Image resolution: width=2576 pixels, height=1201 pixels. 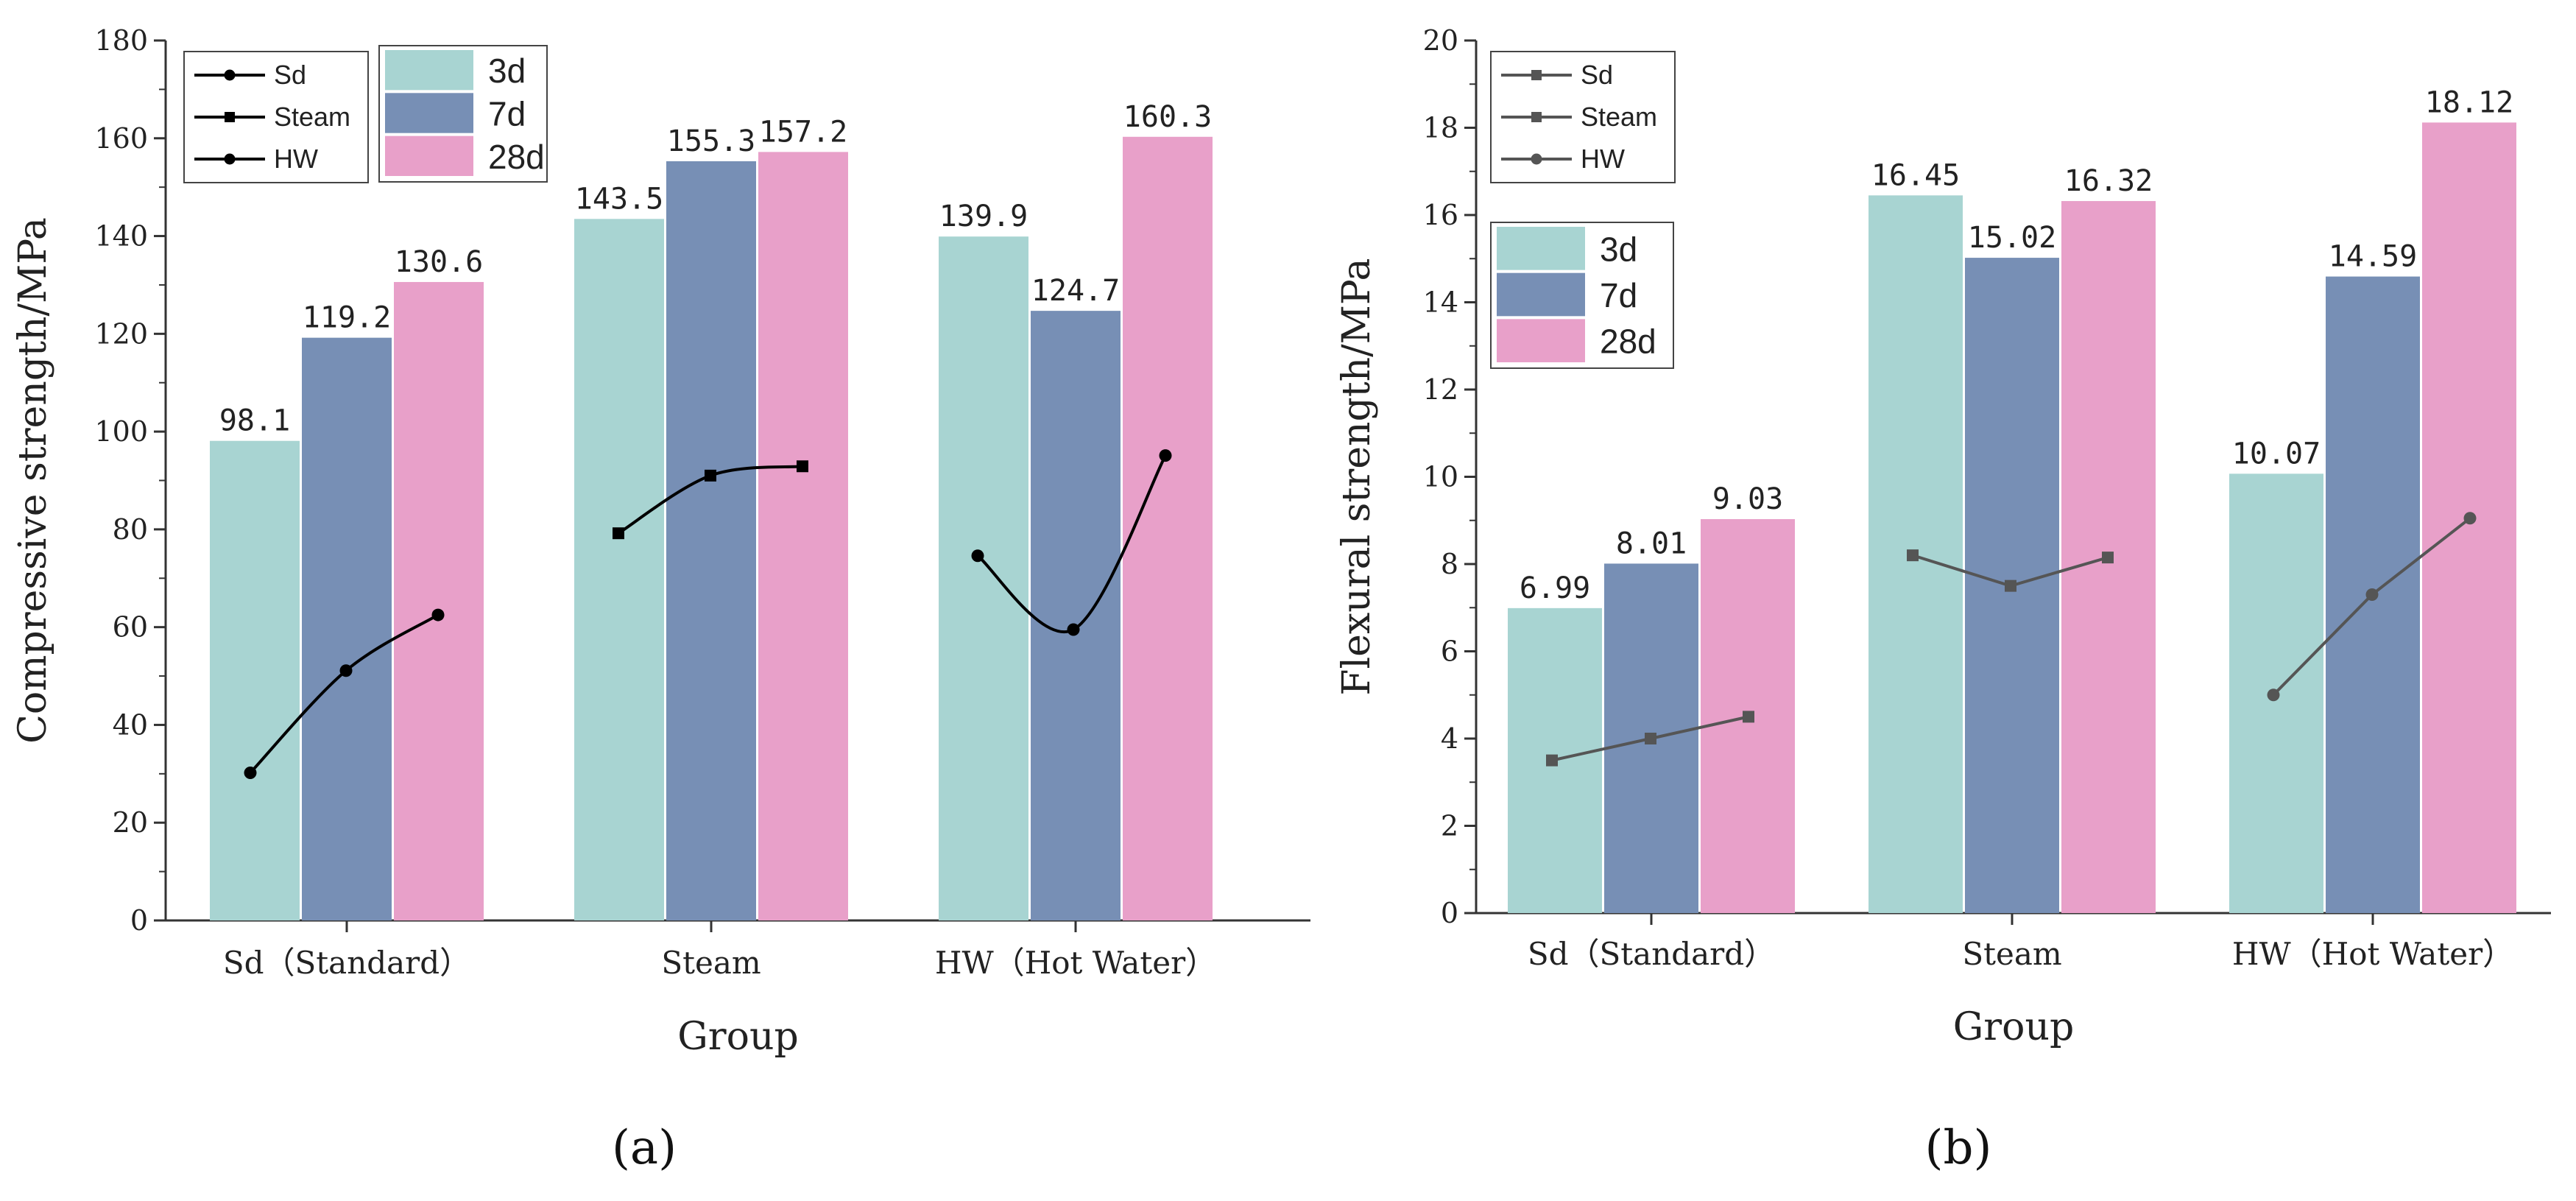 What do you see at coordinates (803, 132) in the screenshot?
I see `data-label: 157.2` at bounding box center [803, 132].